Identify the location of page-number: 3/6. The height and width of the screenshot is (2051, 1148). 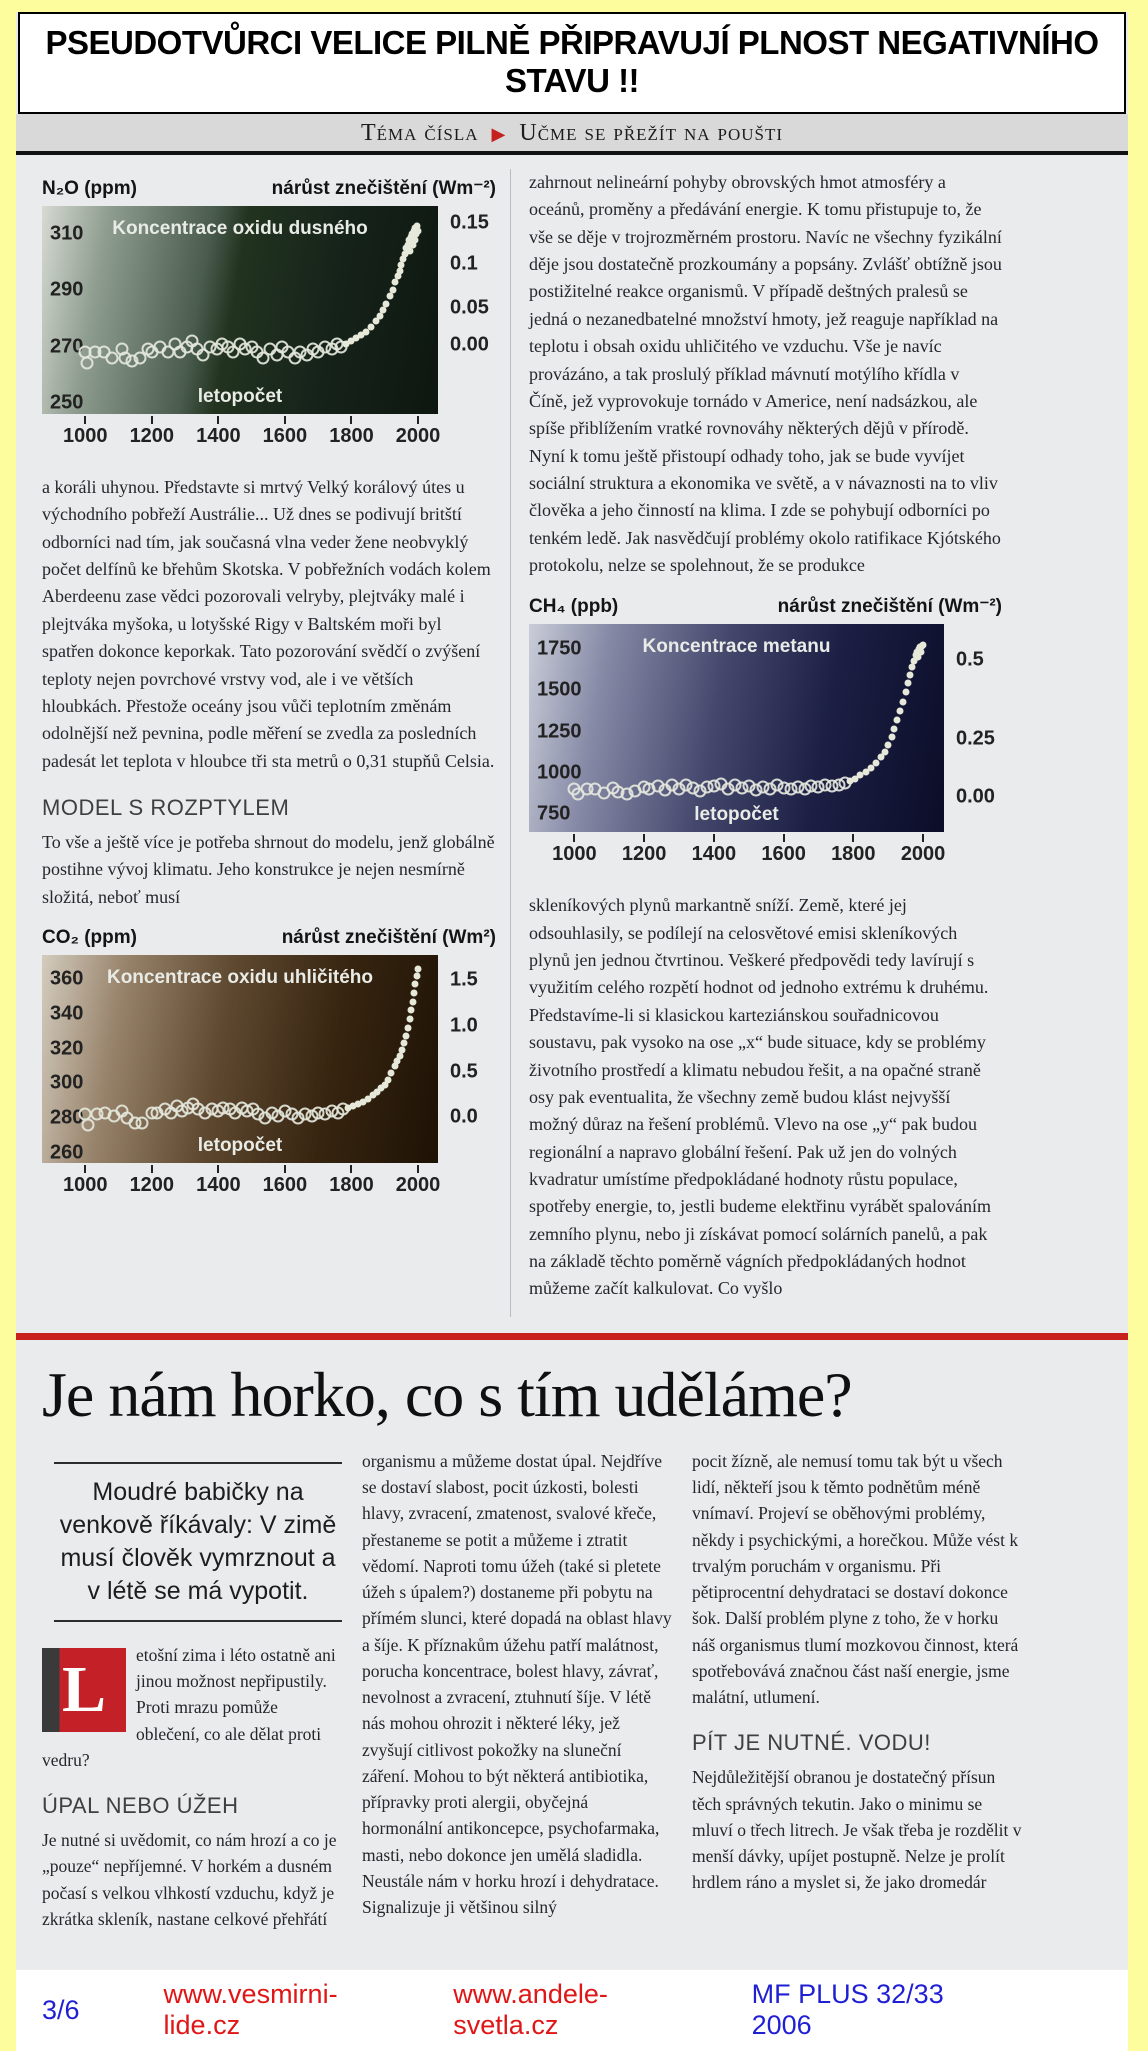
(61, 2009).